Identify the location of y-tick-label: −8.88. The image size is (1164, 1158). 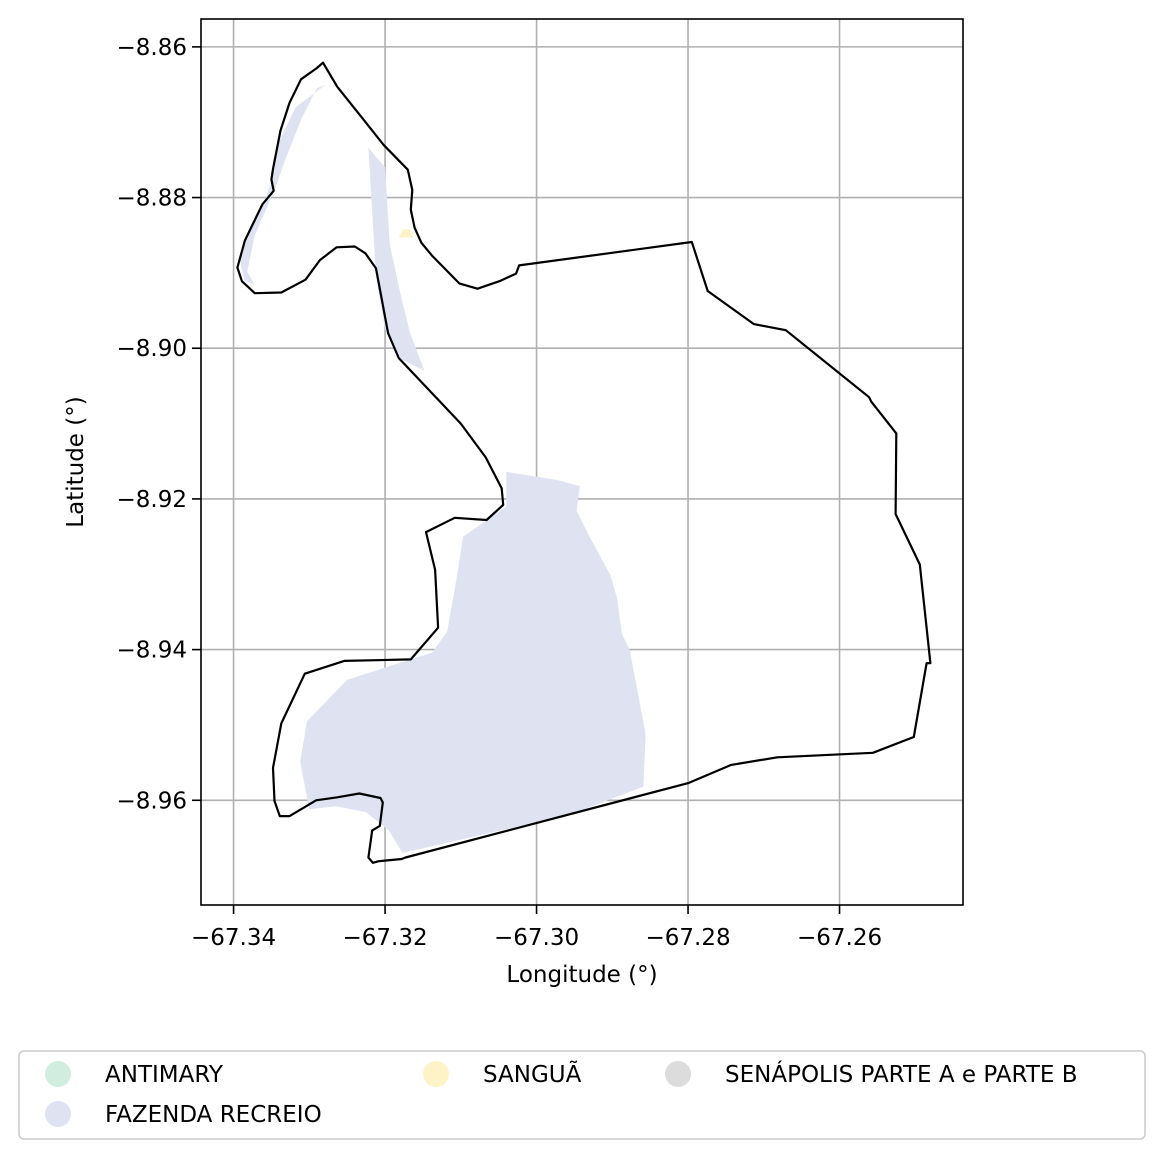
(152, 199).